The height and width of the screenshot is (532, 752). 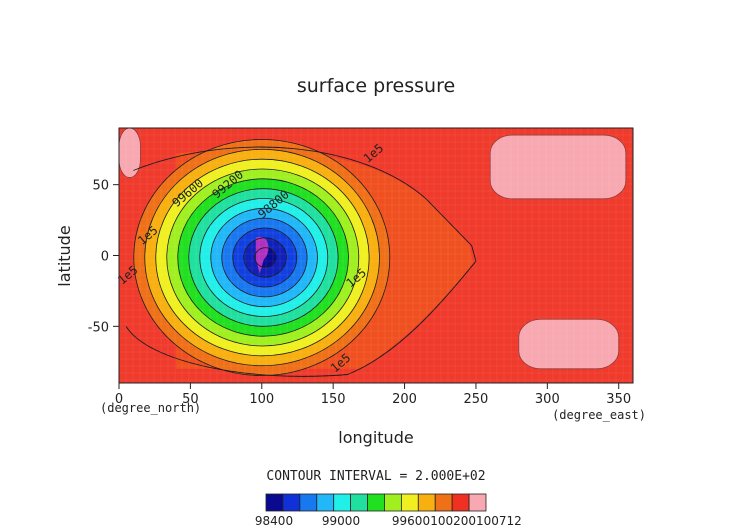 What do you see at coordinates (150, 408) in the screenshot?
I see `y-units-label: (degree_north)` at bounding box center [150, 408].